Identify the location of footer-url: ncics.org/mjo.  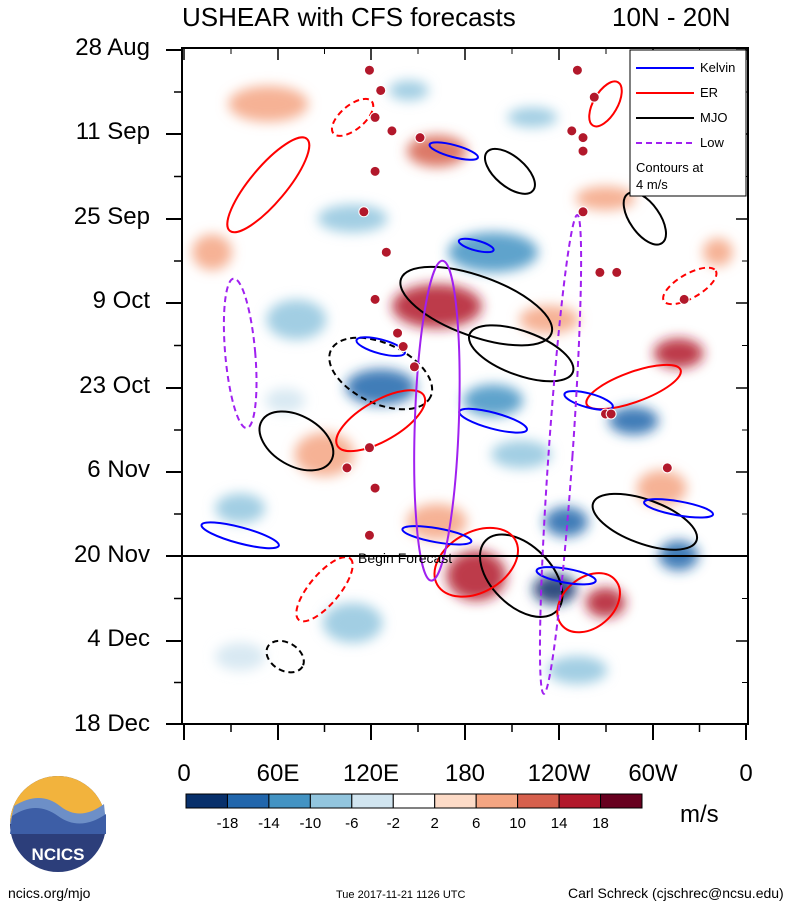
(49, 893).